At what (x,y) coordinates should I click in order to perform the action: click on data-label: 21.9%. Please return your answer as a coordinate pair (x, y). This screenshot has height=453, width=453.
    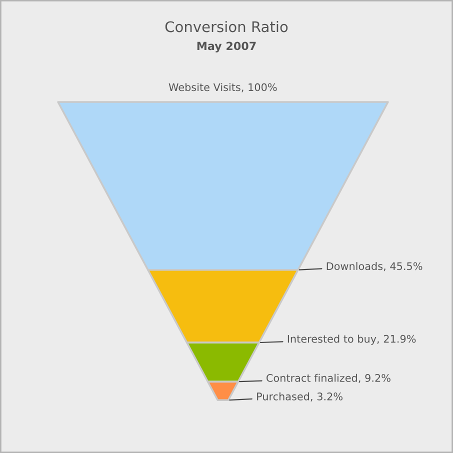
    Looking at the image, I should click on (400, 338).